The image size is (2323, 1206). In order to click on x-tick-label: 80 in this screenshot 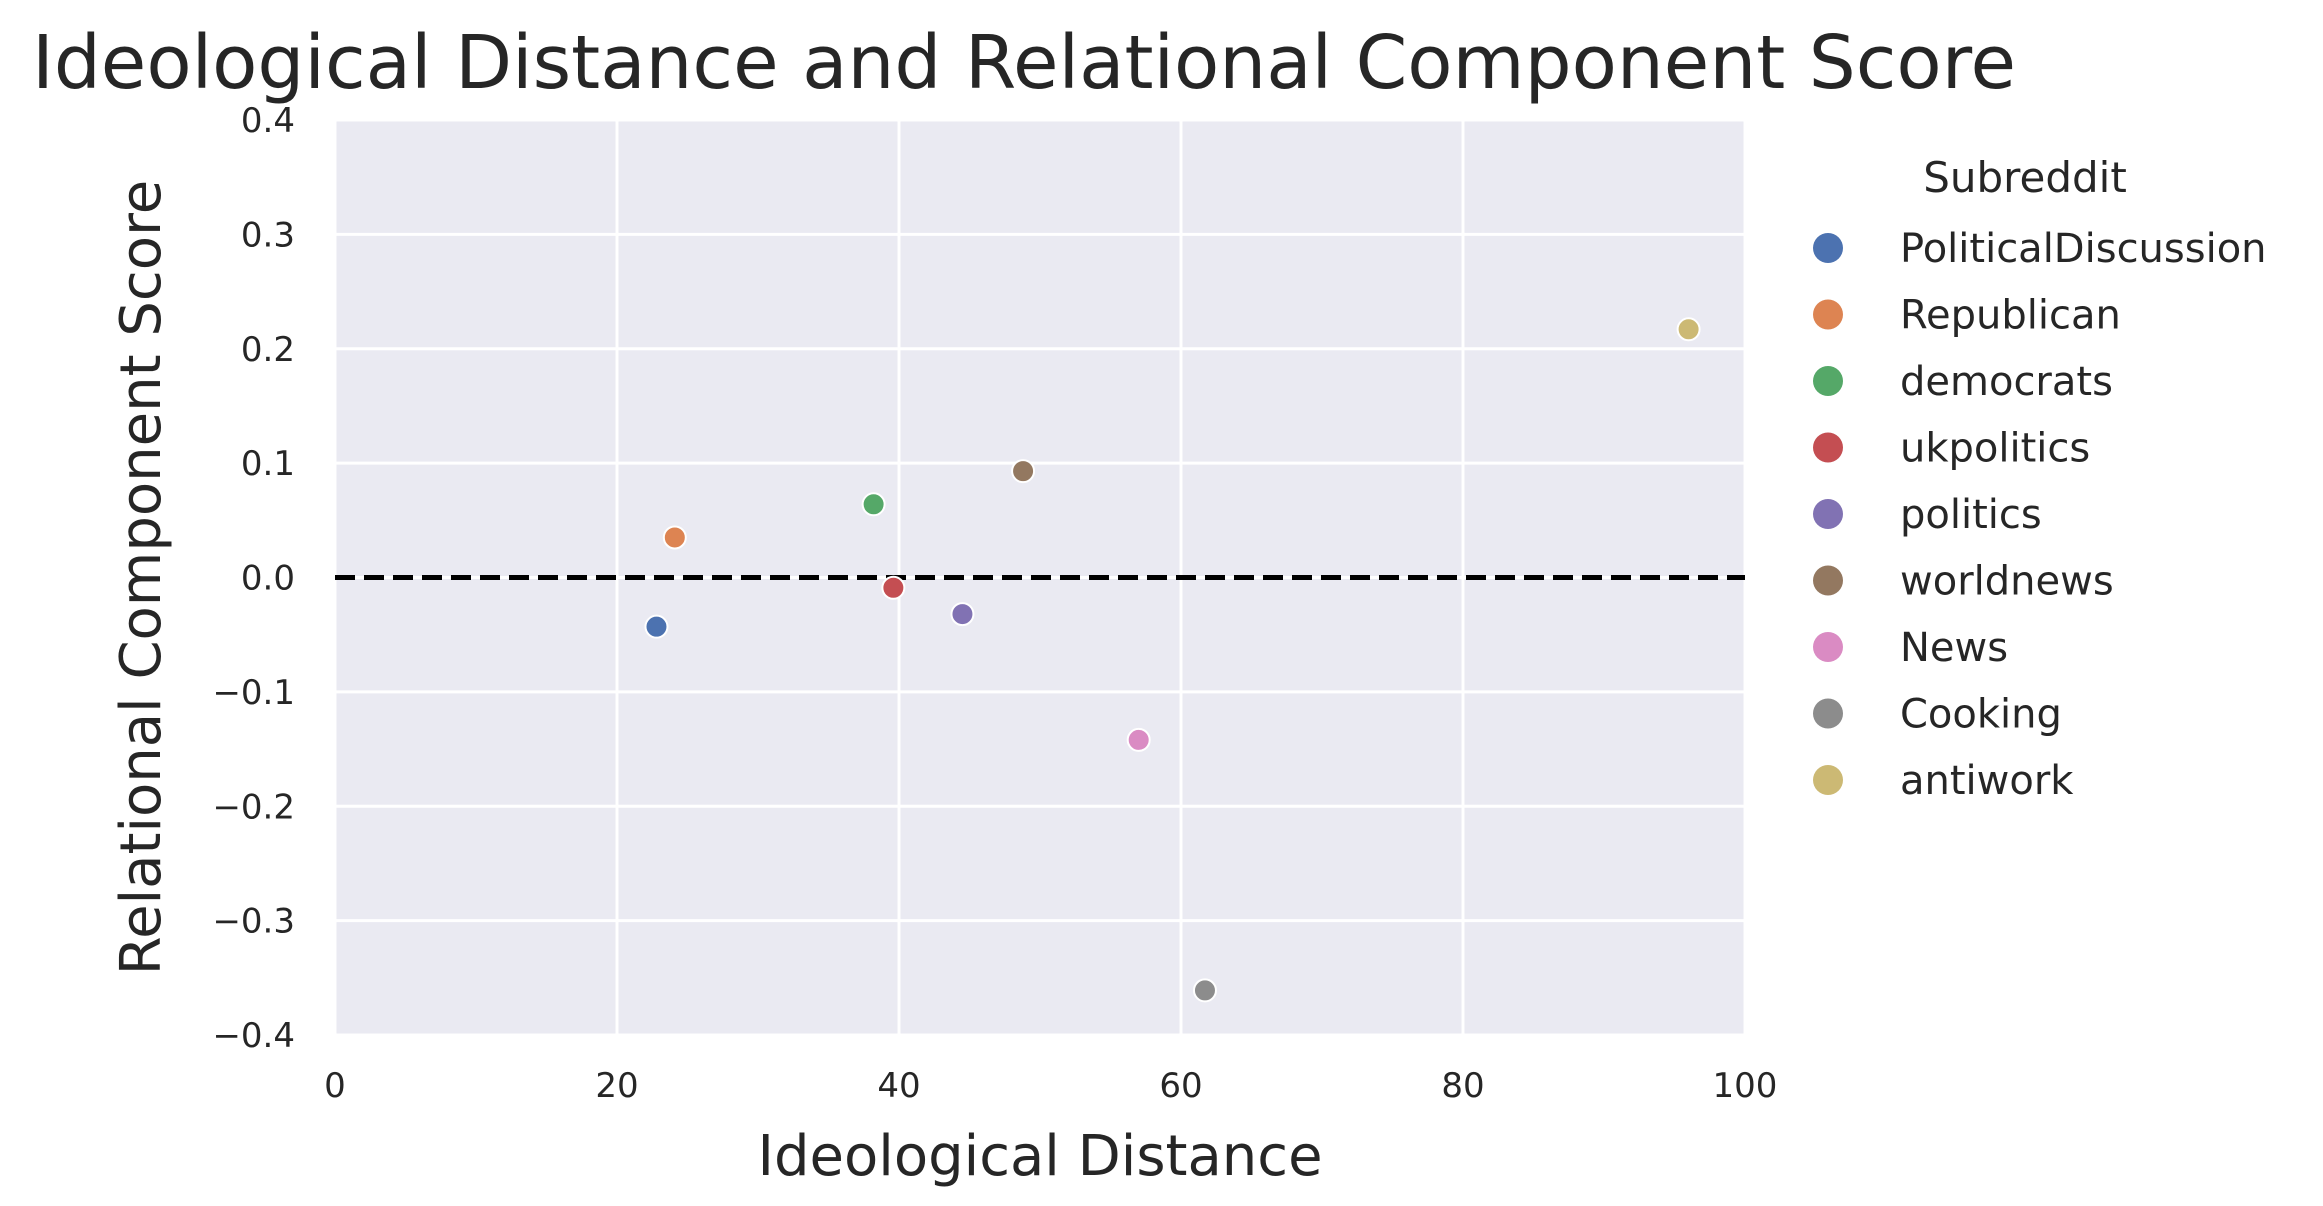, I will do `click(1462, 1086)`.